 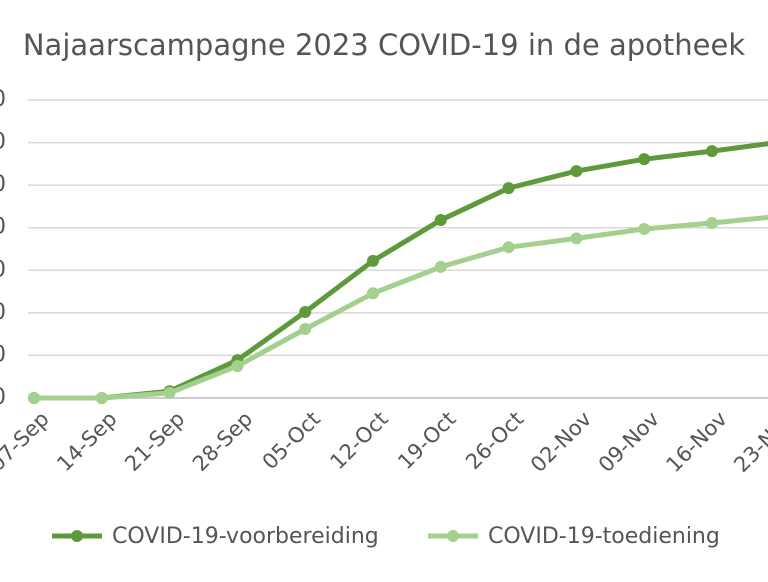 What do you see at coordinates (604, 536) in the screenshot?
I see `legend-label: COVID-19-toediening` at bounding box center [604, 536].